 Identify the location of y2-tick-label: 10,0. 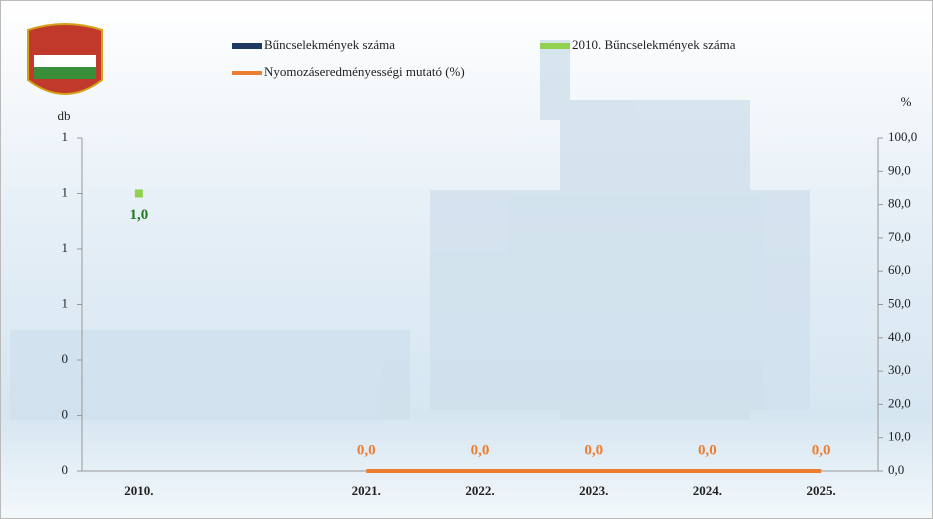
(899, 436).